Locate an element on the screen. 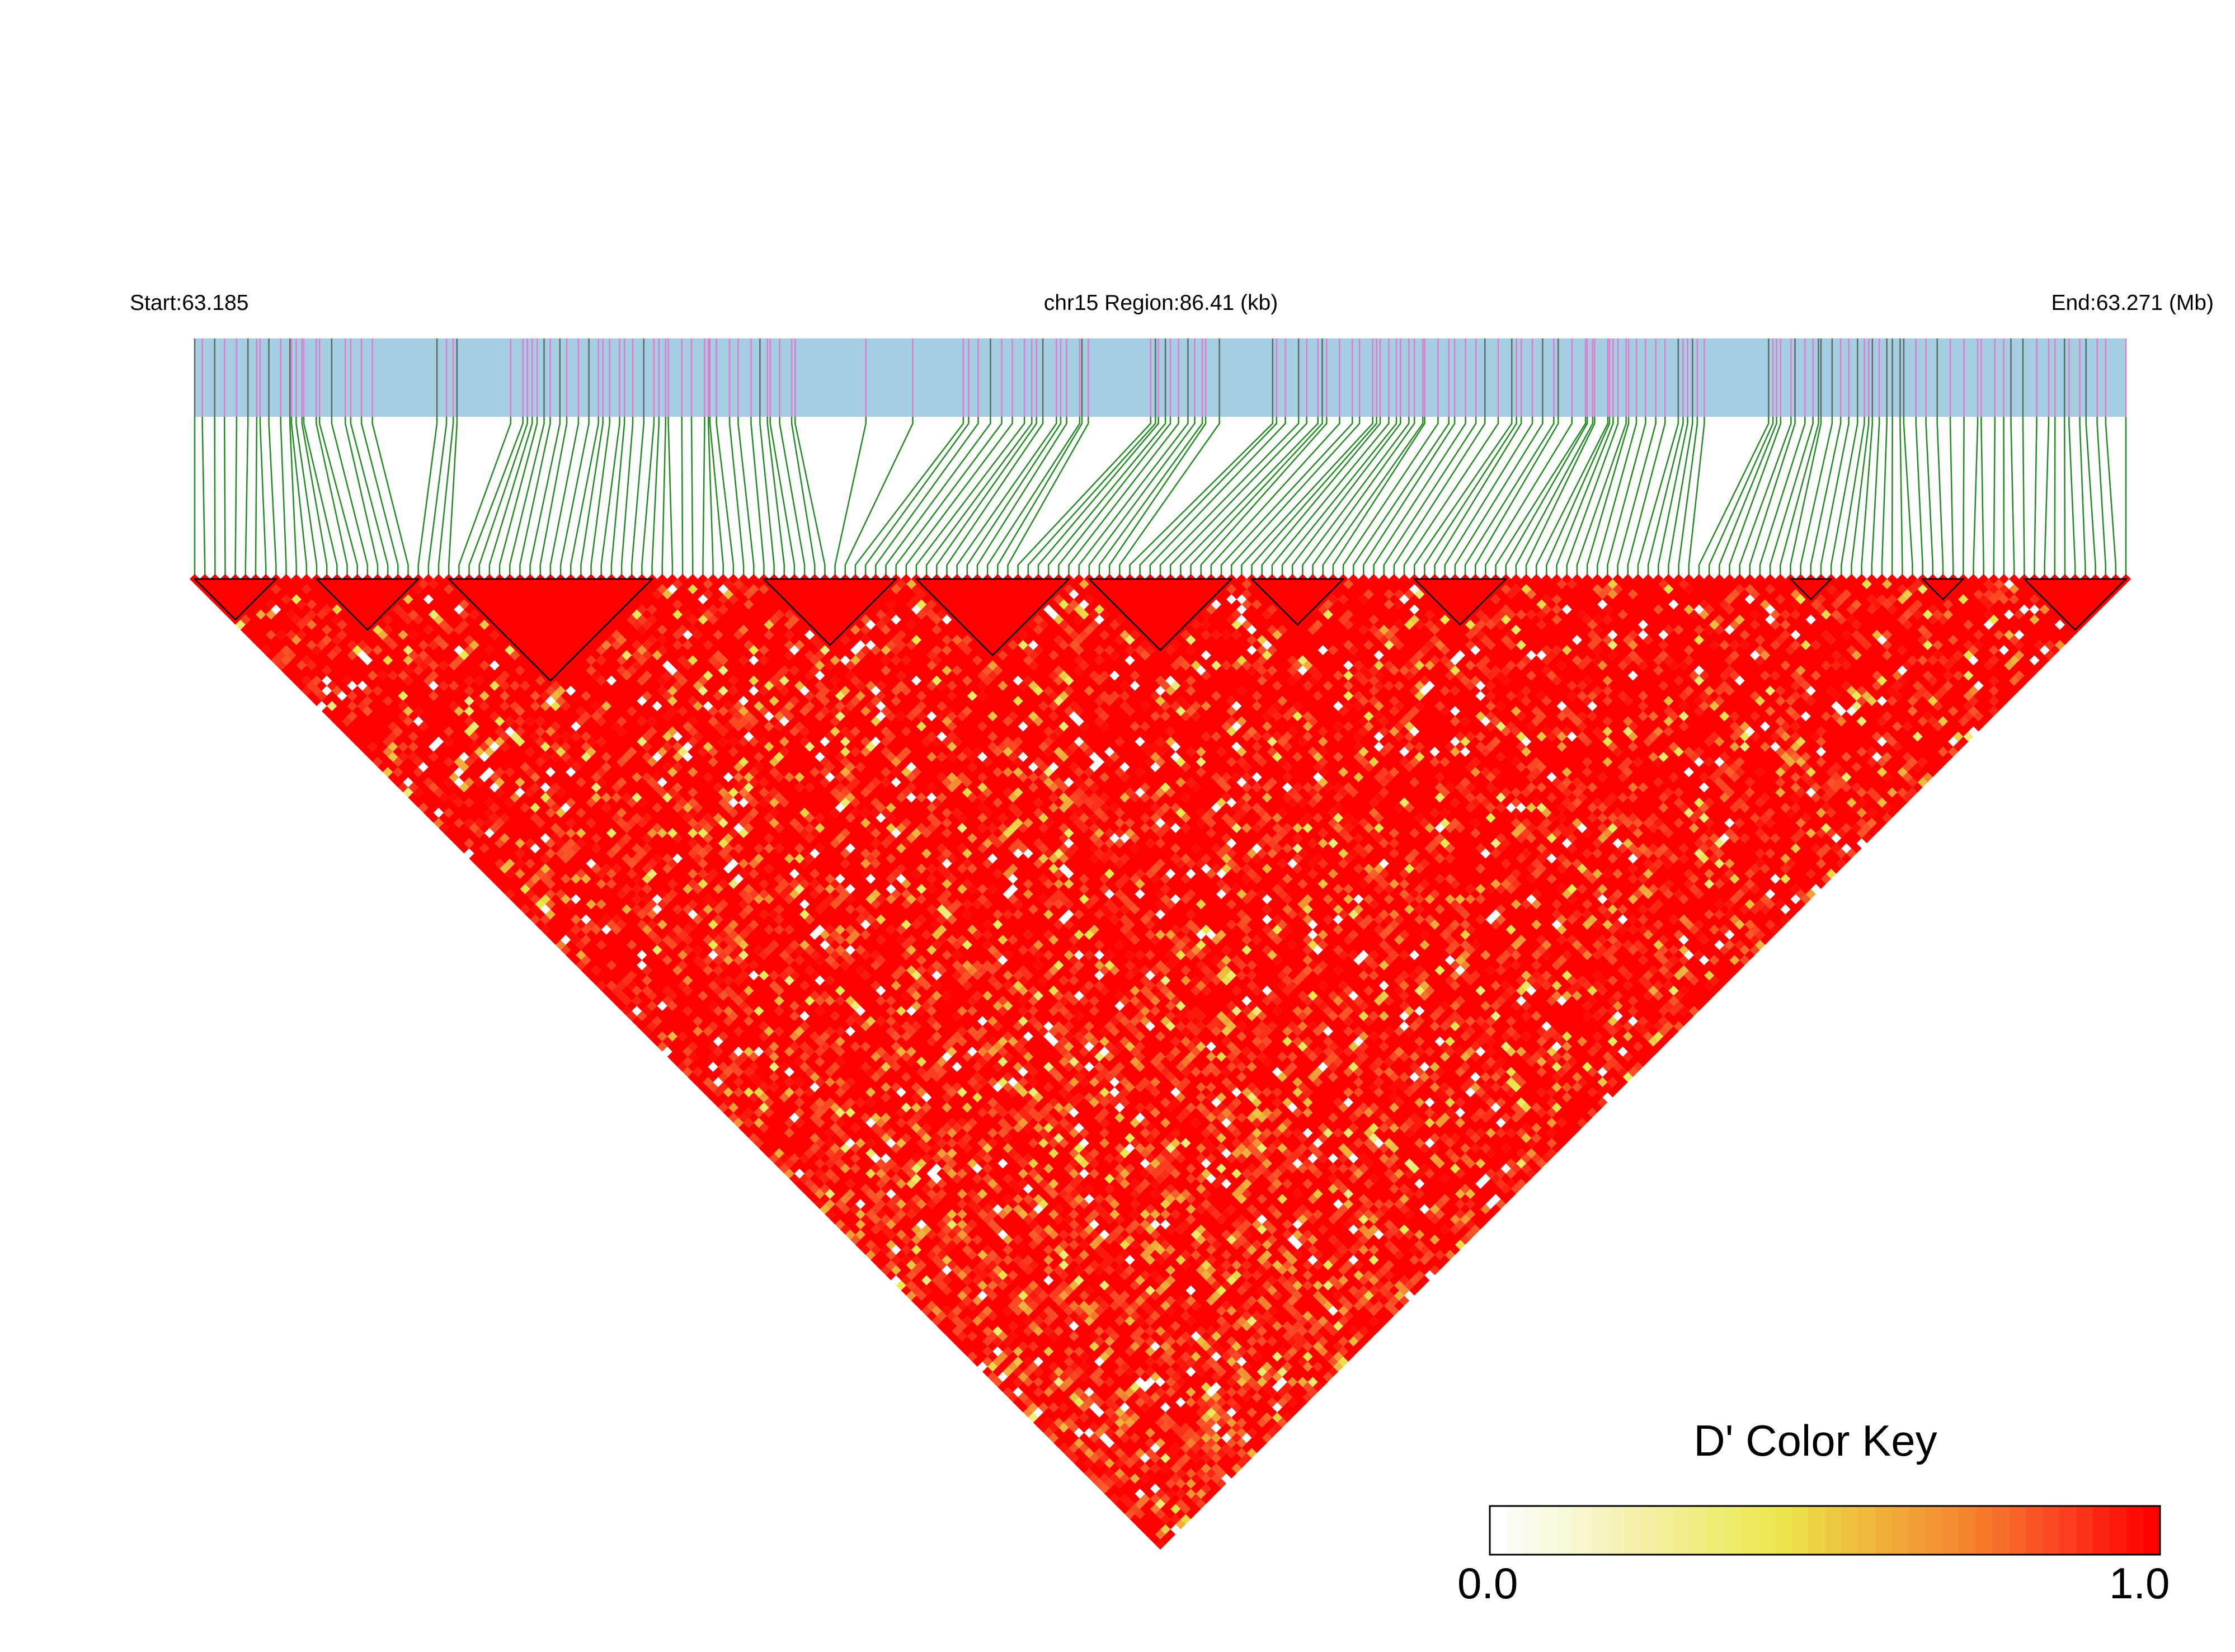  snp-track-bar is located at coordinates (1160, 377).